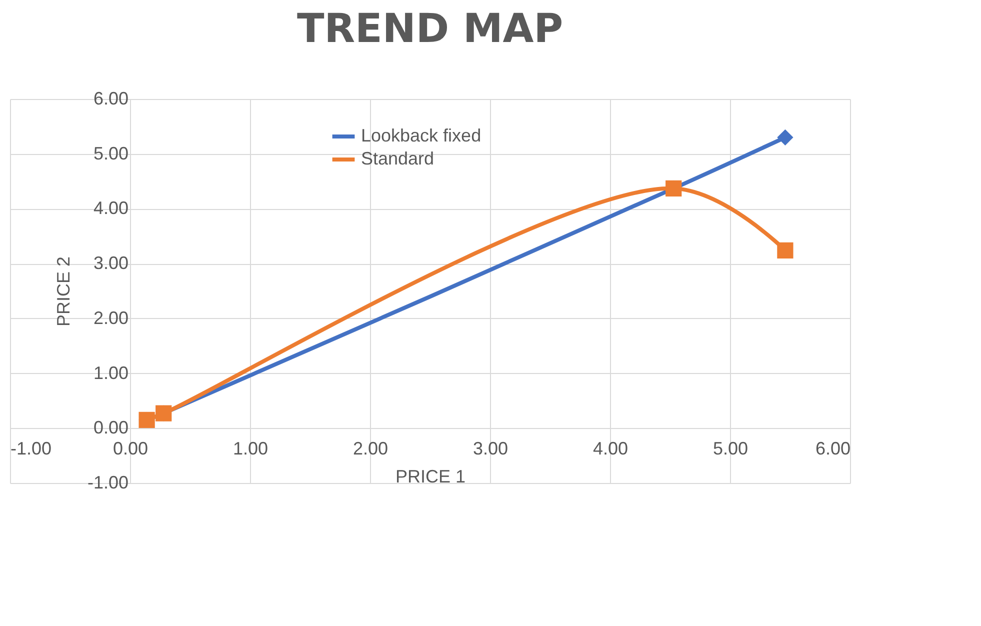 The height and width of the screenshot is (626, 981). What do you see at coordinates (250, 448) in the screenshot?
I see `x-tick-label: 1.00` at bounding box center [250, 448].